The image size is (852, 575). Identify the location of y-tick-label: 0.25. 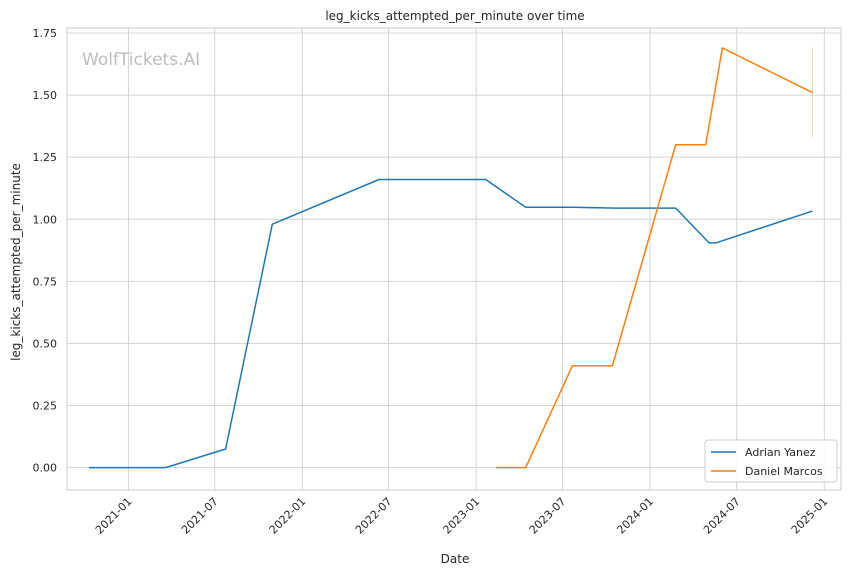
(45, 406).